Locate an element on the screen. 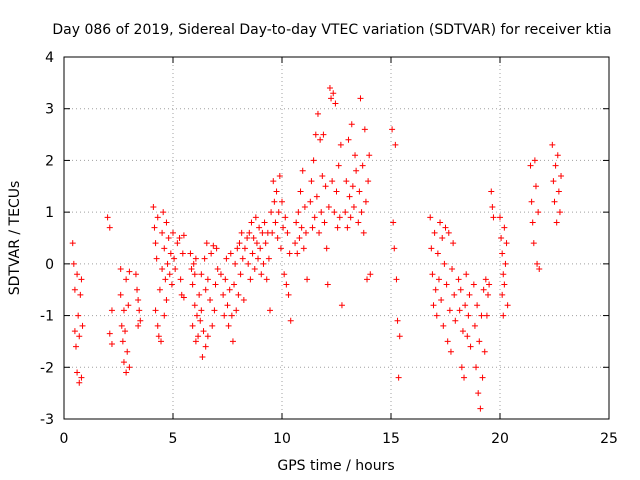 This screenshot has width=640, height=480. y-tick-label: 2 is located at coordinates (49, 161).